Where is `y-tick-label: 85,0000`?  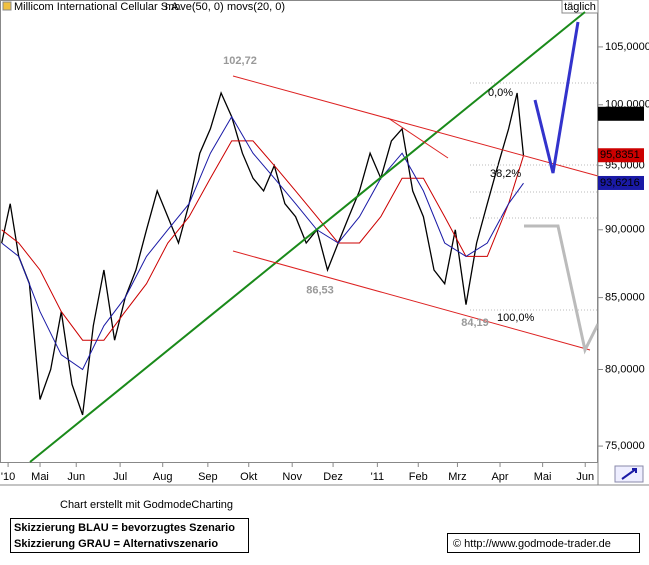 y-tick-label: 85,0000 is located at coordinates (625, 297).